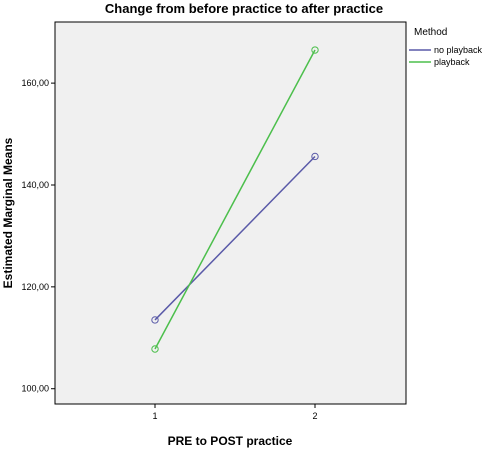 Image resolution: width=487 pixels, height=454 pixels. I want to click on x-tick-label: 2, so click(314, 416).